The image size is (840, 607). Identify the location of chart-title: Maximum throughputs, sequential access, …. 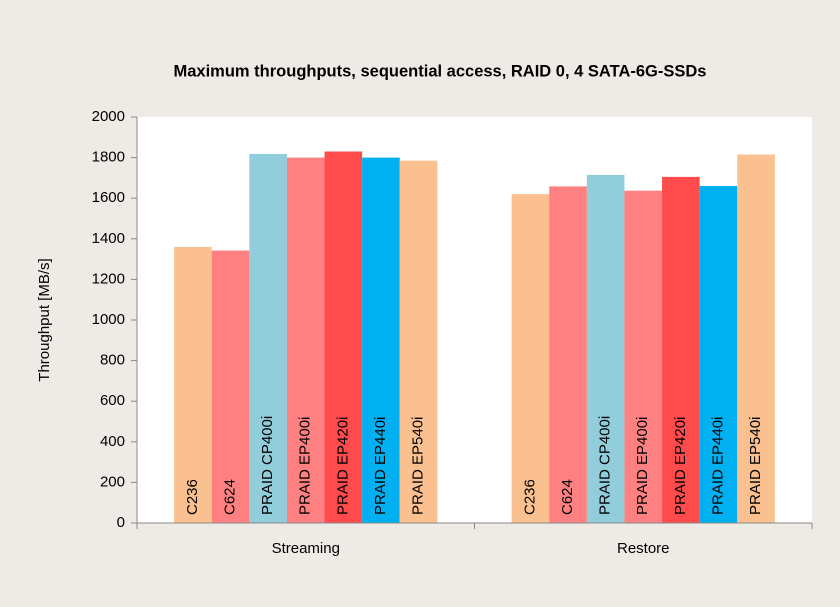
(439, 71).